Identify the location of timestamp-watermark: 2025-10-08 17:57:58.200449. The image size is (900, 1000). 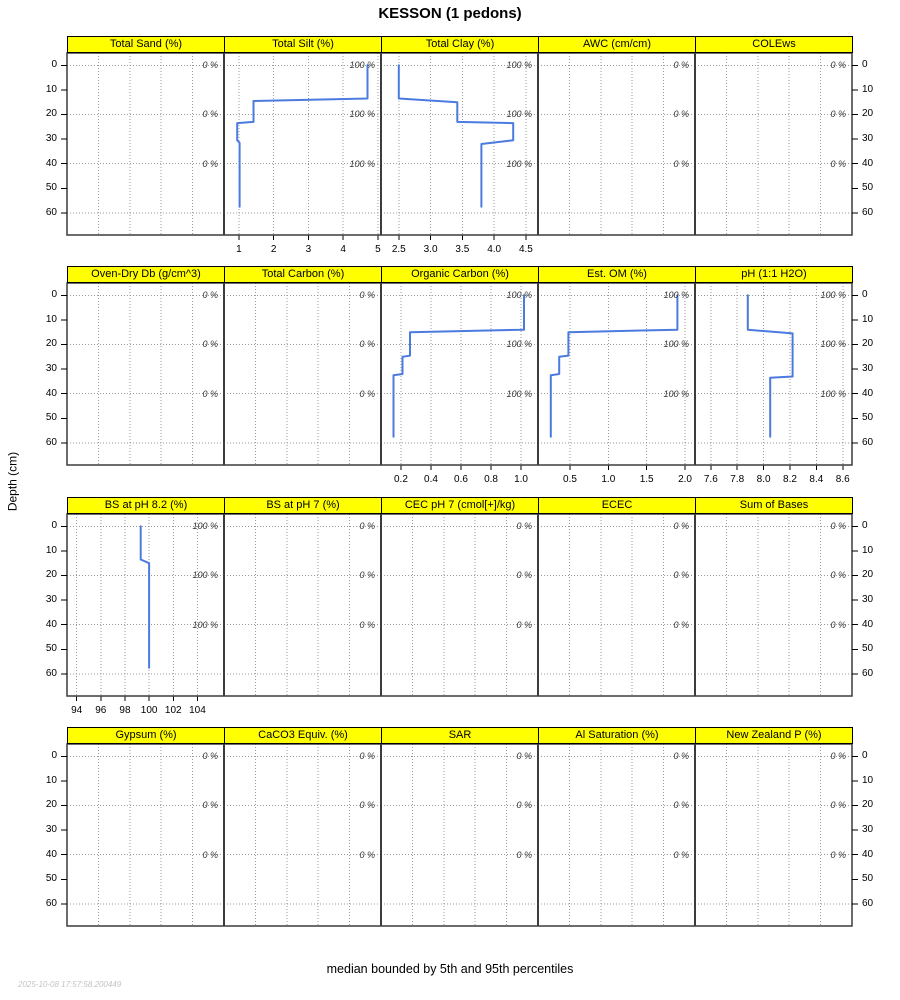
(70, 984).